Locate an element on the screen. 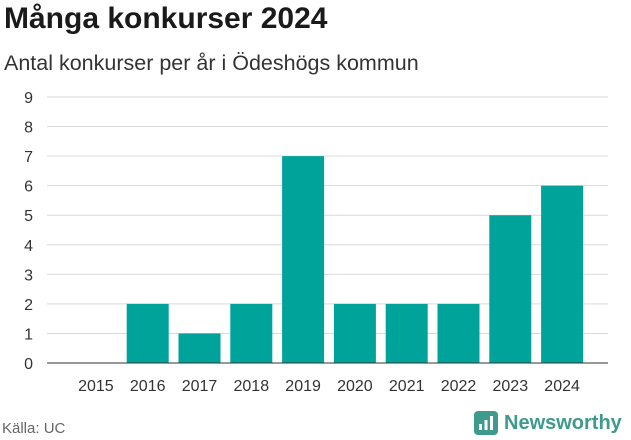  newsworthy-logo-text: Newsworthy is located at coordinates (563, 422).